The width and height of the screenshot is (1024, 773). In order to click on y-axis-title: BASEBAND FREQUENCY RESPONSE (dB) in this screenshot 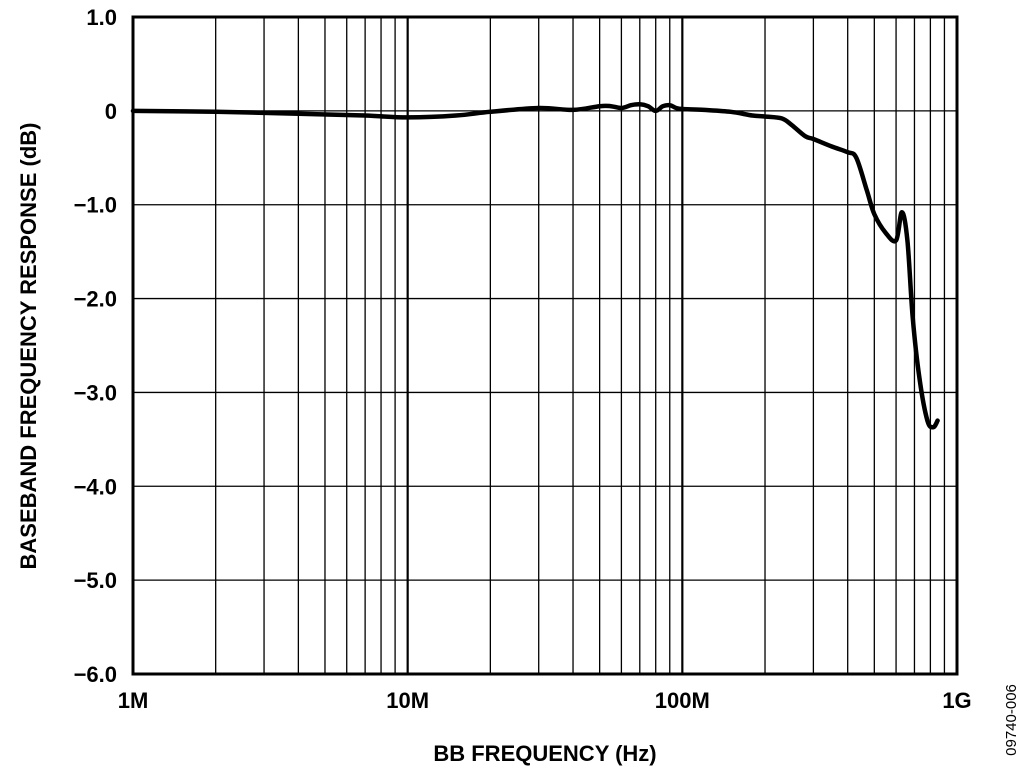, I will do `click(28, 346)`.